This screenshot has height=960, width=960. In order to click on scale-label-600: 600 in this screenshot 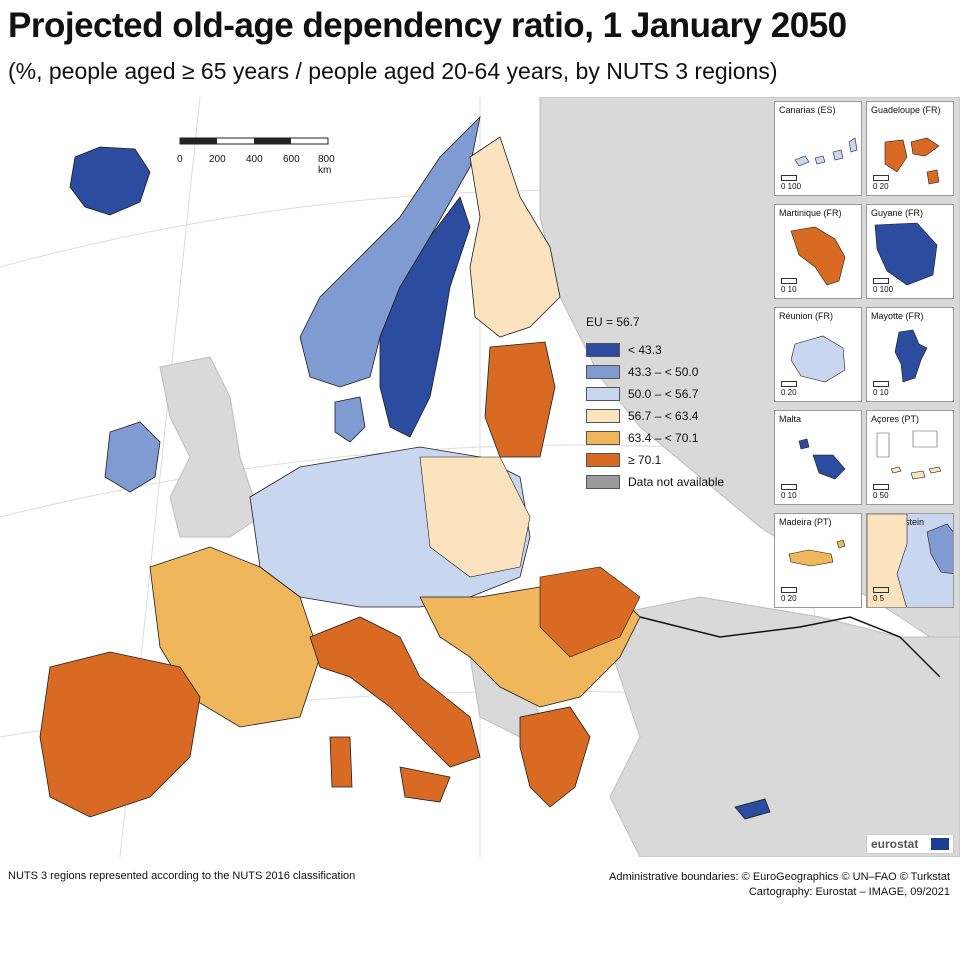, I will do `click(291, 159)`.